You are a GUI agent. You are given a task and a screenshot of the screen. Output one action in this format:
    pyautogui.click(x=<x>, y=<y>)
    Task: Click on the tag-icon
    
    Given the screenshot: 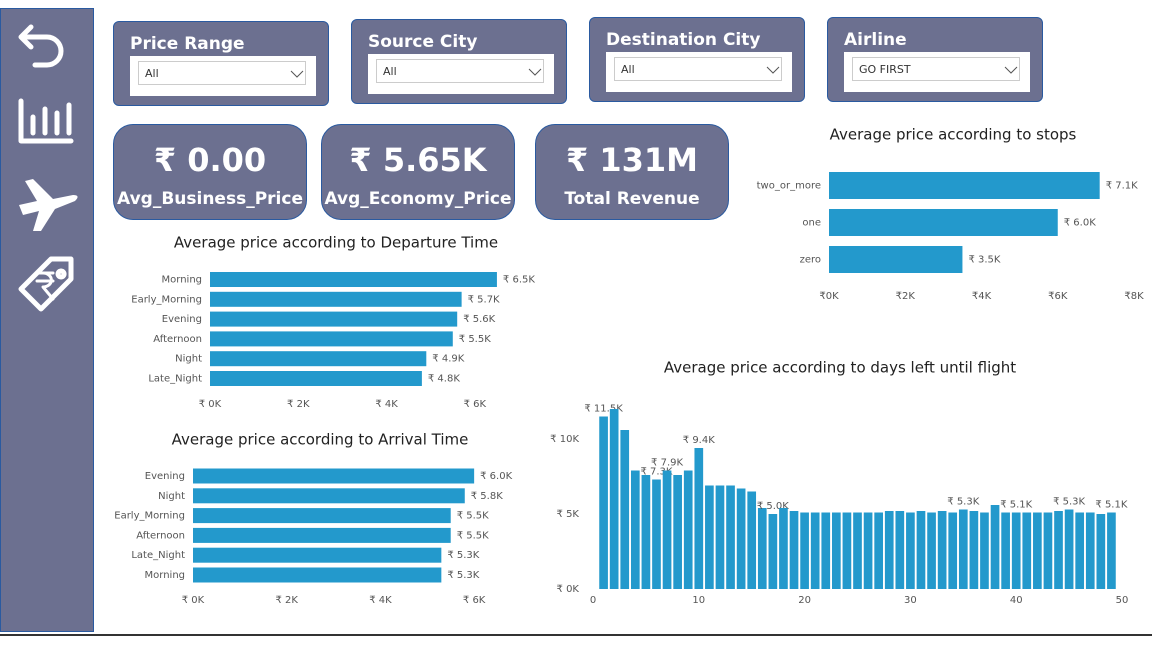 What is the action you would take?
    pyautogui.click(x=46, y=284)
    